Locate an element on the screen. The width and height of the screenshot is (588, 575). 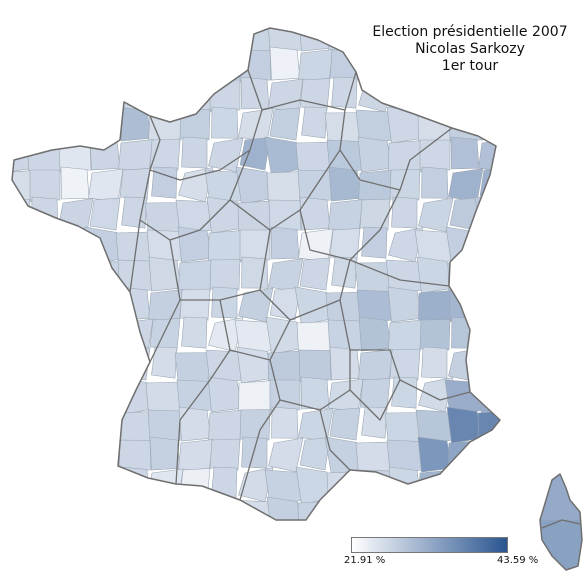
legend-max-label: 43.59 % is located at coordinates (518, 560).